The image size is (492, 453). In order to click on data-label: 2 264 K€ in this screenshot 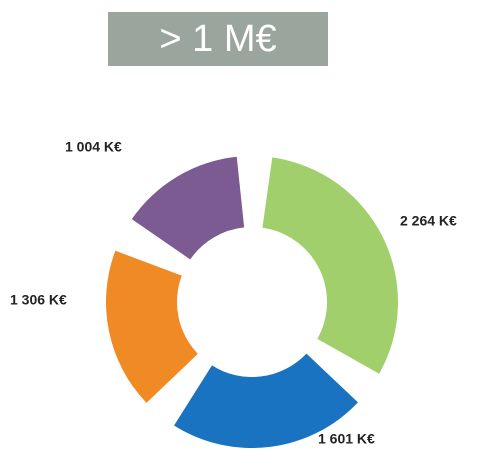, I will do `click(428, 221)`.